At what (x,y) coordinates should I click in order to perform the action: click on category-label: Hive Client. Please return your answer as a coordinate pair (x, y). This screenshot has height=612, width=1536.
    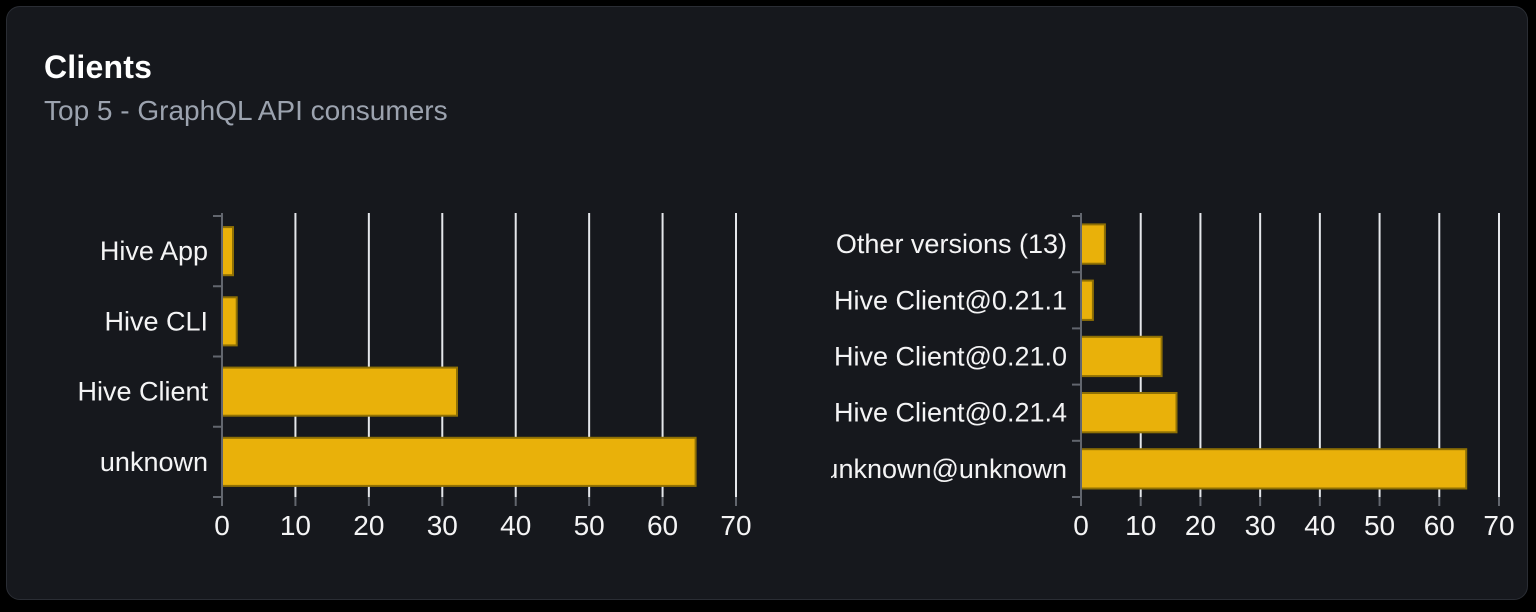
    Looking at the image, I should click on (142, 392).